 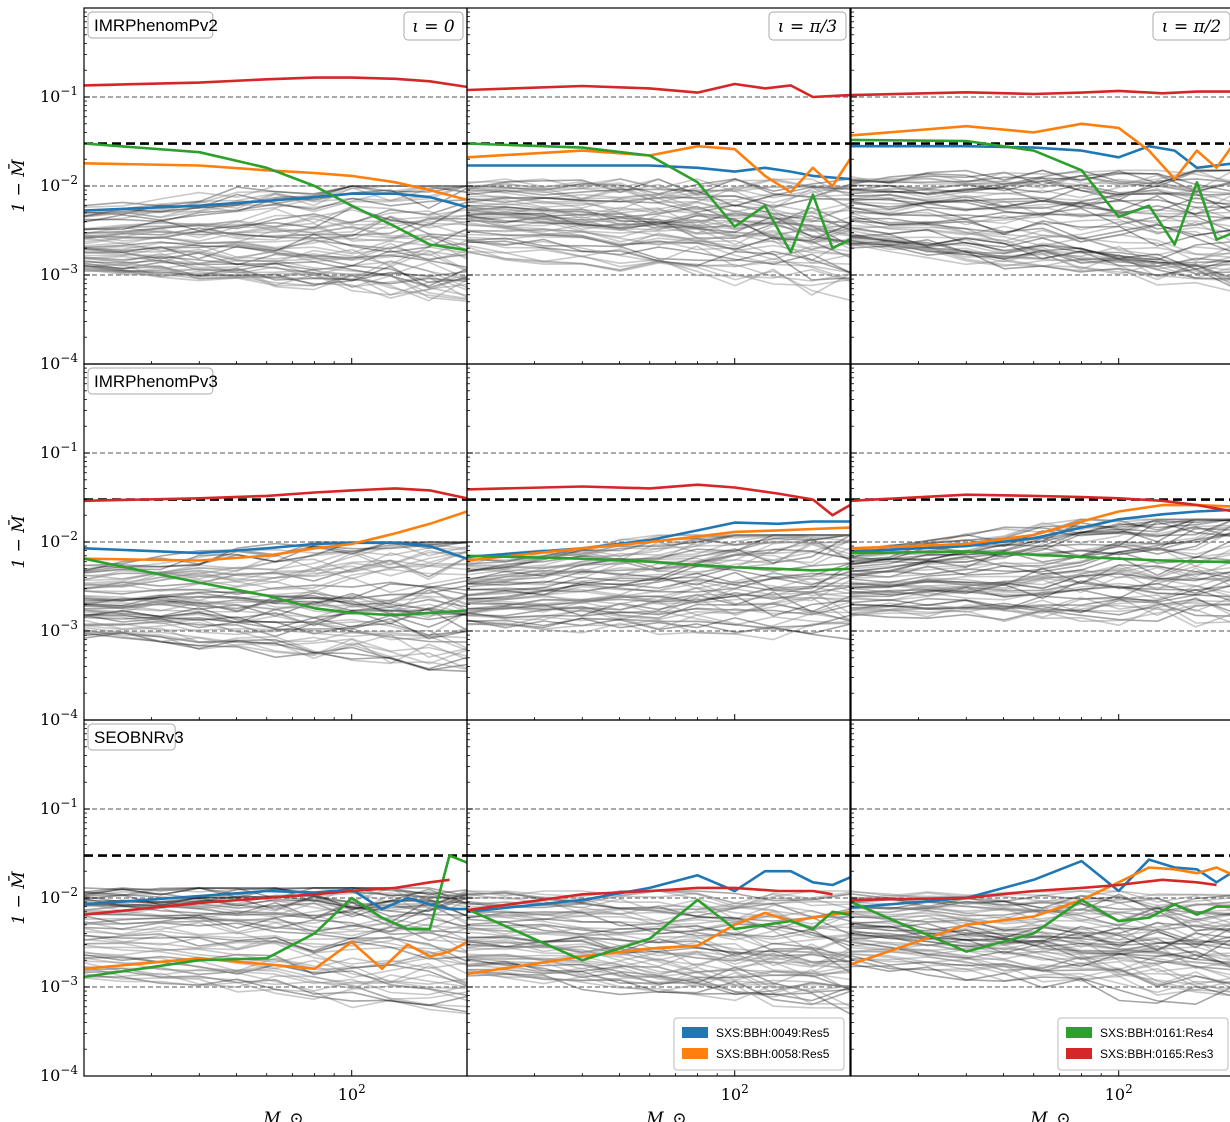 I want to click on approximant-label-box, so click(x=131, y=737).